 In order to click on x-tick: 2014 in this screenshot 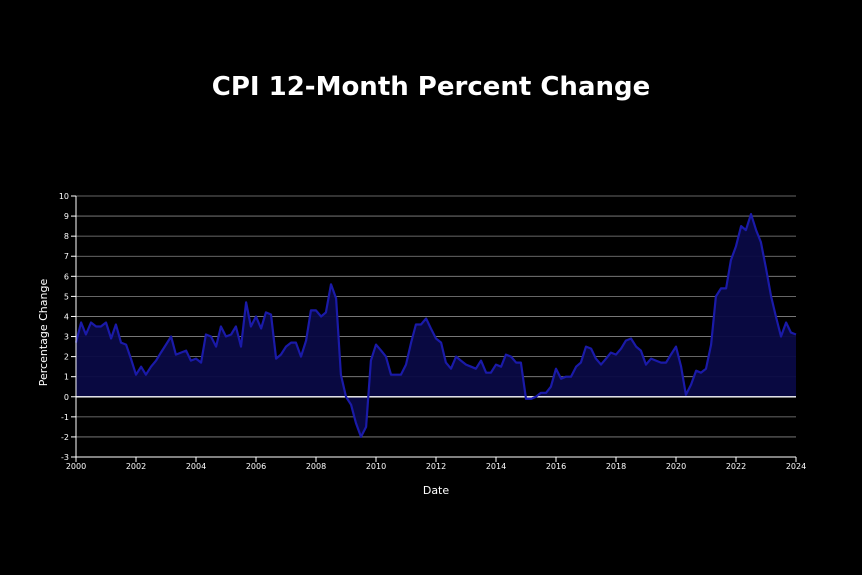, I will do `click(496, 464)`.